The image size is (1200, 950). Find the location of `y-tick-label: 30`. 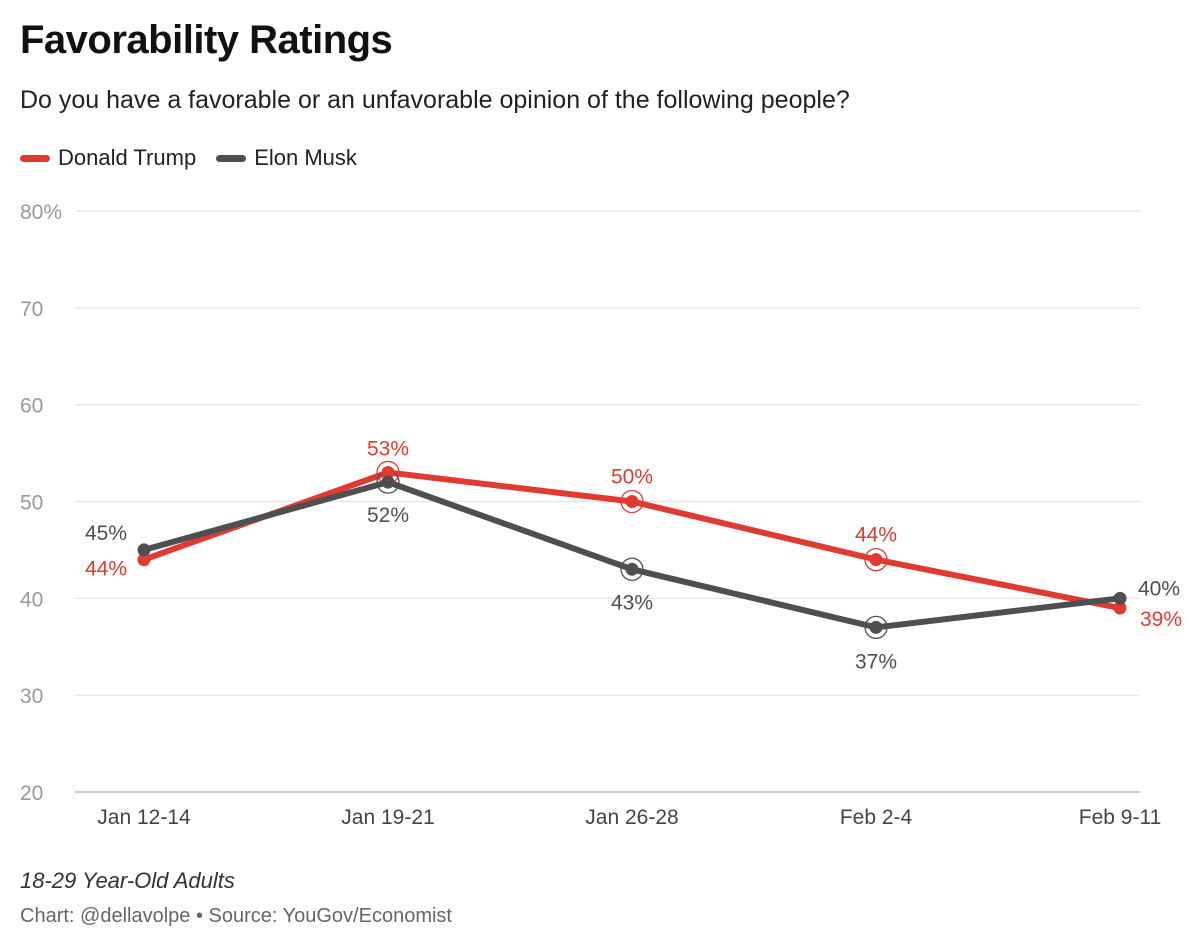

y-tick-label: 30 is located at coordinates (31, 696).